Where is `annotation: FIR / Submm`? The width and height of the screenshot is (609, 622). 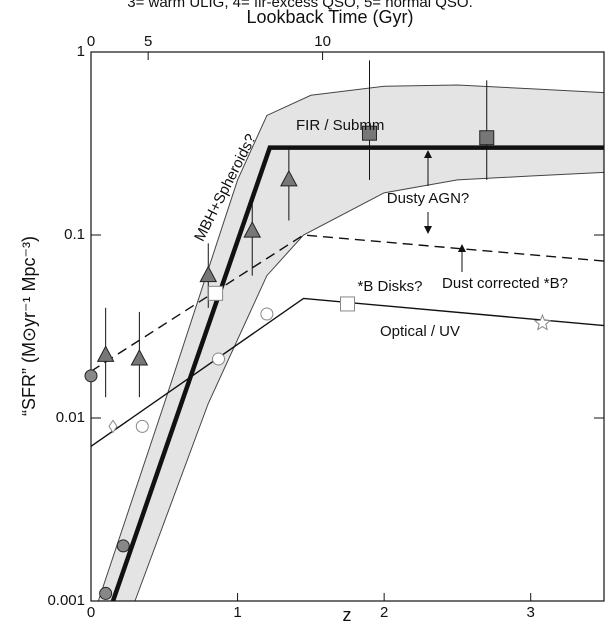
annotation: FIR / Submm is located at coordinates (340, 125).